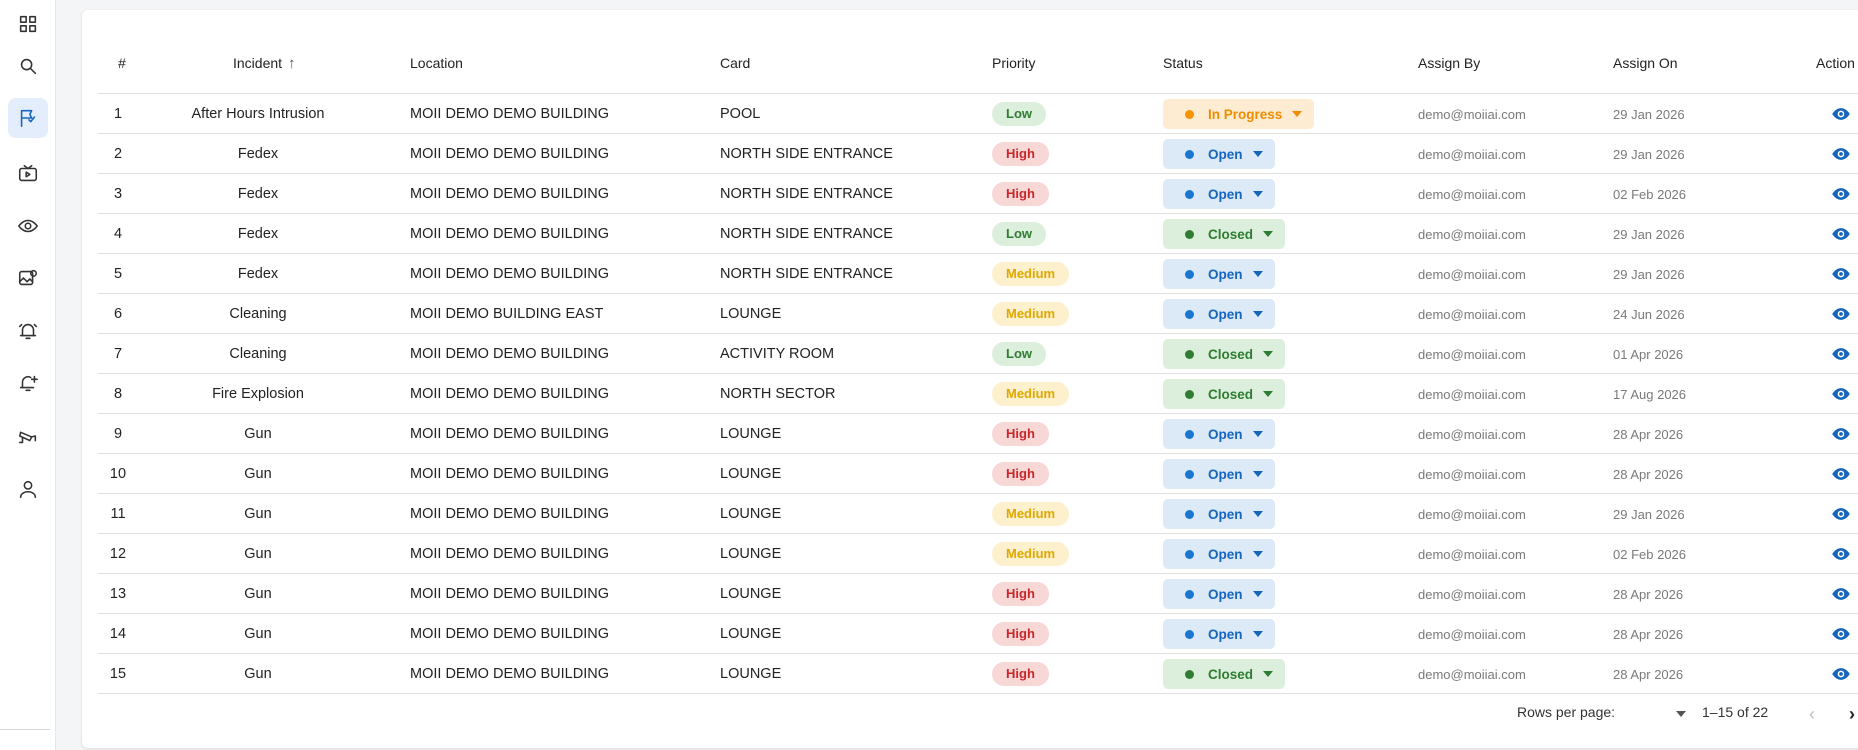  I want to click on dashboard-grid-icon, so click(28, 24).